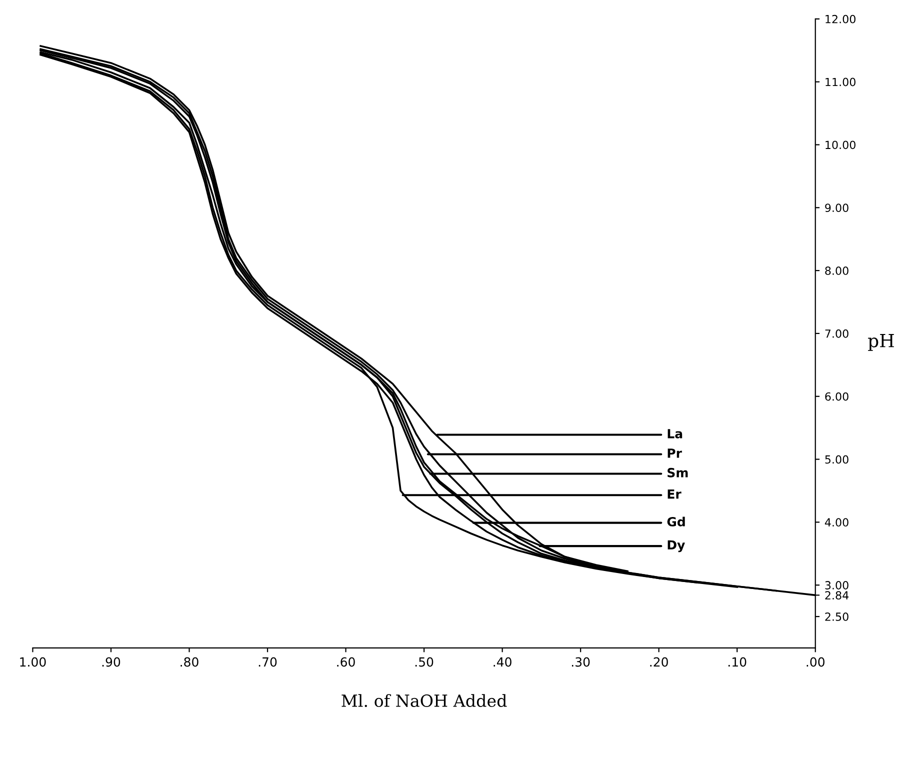 The width and height of the screenshot is (909, 757). What do you see at coordinates (836, 522) in the screenshot?
I see `y-tick-label: 4.00` at bounding box center [836, 522].